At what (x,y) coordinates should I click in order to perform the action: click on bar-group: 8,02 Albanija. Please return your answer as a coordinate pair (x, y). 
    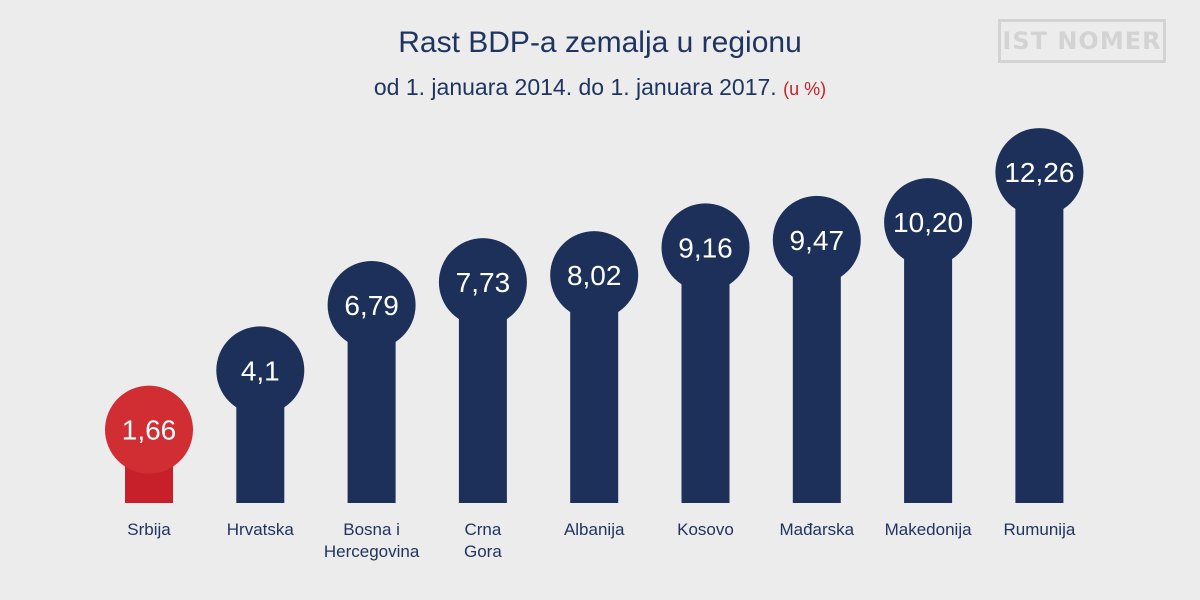
    Looking at the image, I should click on (594, 385).